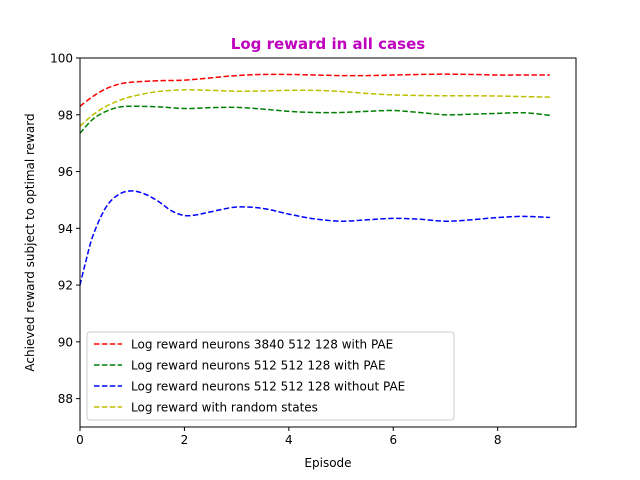 This screenshot has height=480, width=640. Describe the element at coordinates (65, 286) in the screenshot. I see `y-tick-label: 92` at that location.